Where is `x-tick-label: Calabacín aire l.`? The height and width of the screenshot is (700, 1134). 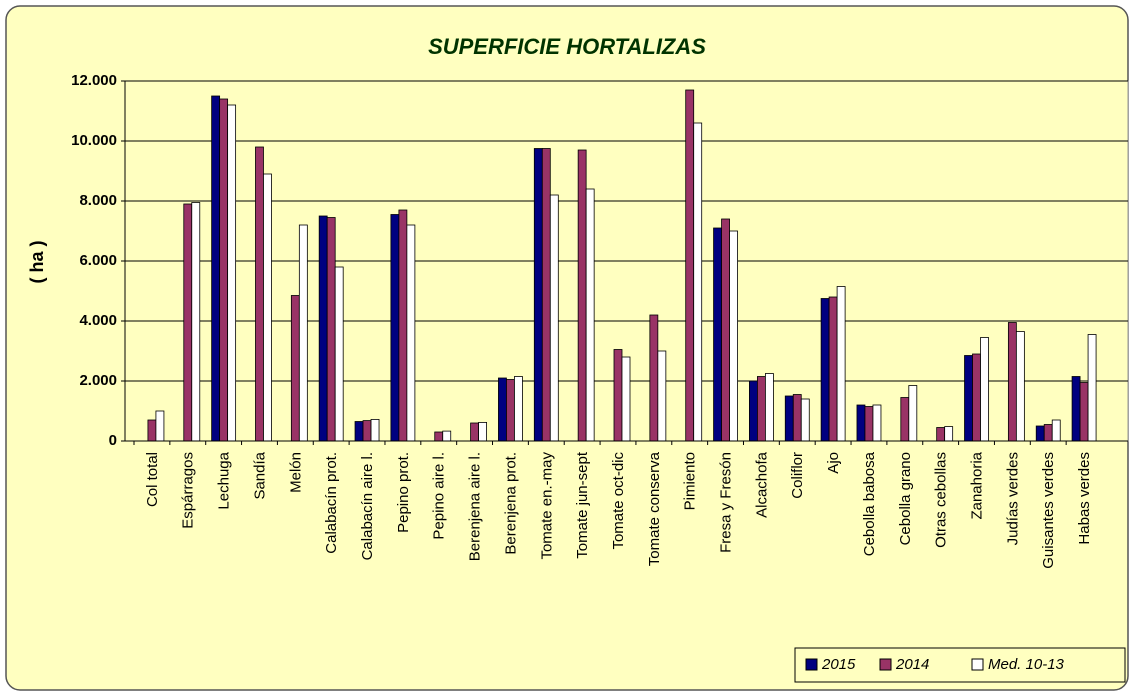
x-tick-label: Calabacín aire l. is located at coordinates (367, 506).